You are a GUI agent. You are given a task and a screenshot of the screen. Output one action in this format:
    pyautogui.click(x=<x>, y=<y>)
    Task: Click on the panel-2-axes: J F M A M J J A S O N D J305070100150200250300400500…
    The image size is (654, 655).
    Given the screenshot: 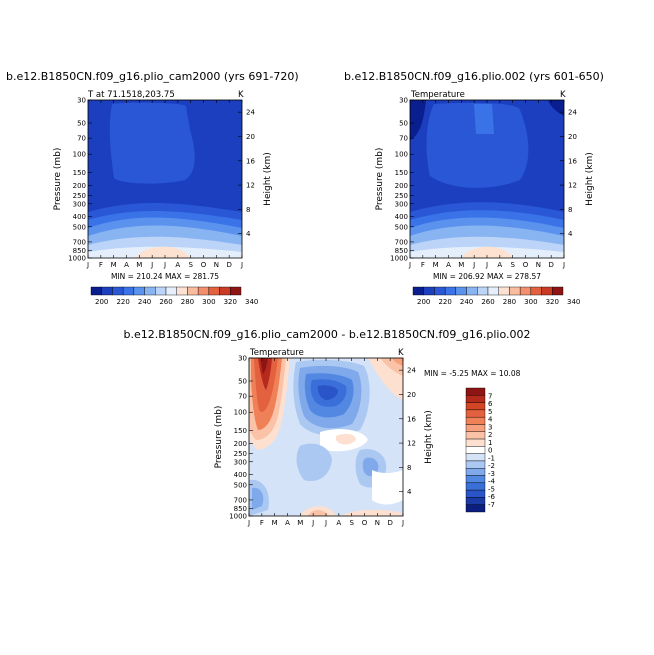 What is the action you would take?
    pyautogui.click(x=483, y=183)
    